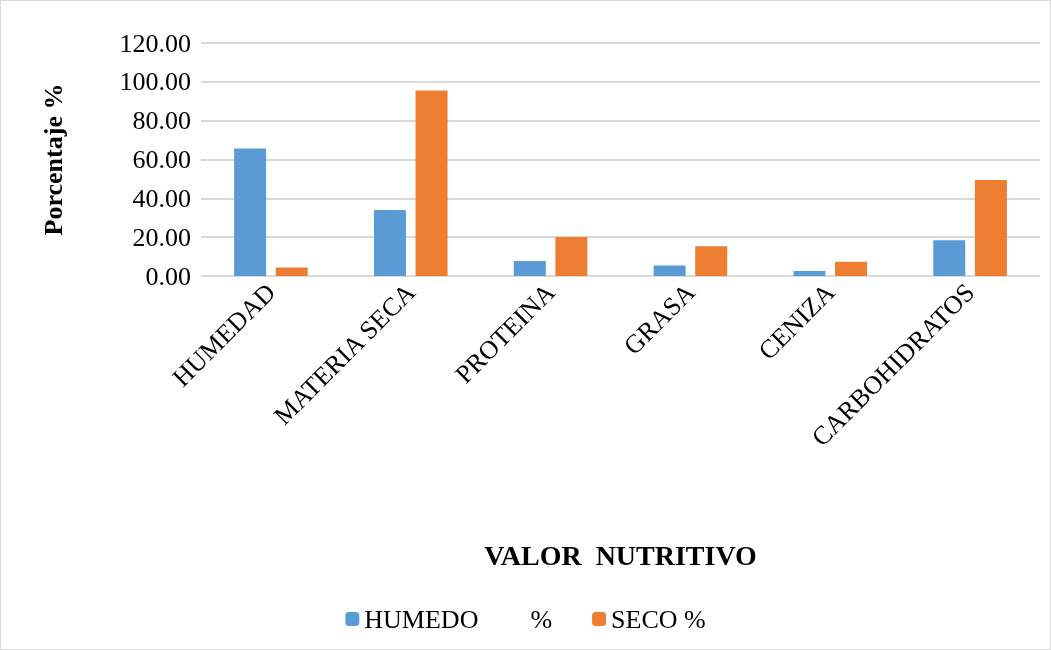  I want to click on legend-label: HUMEDO %, so click(458, 619).